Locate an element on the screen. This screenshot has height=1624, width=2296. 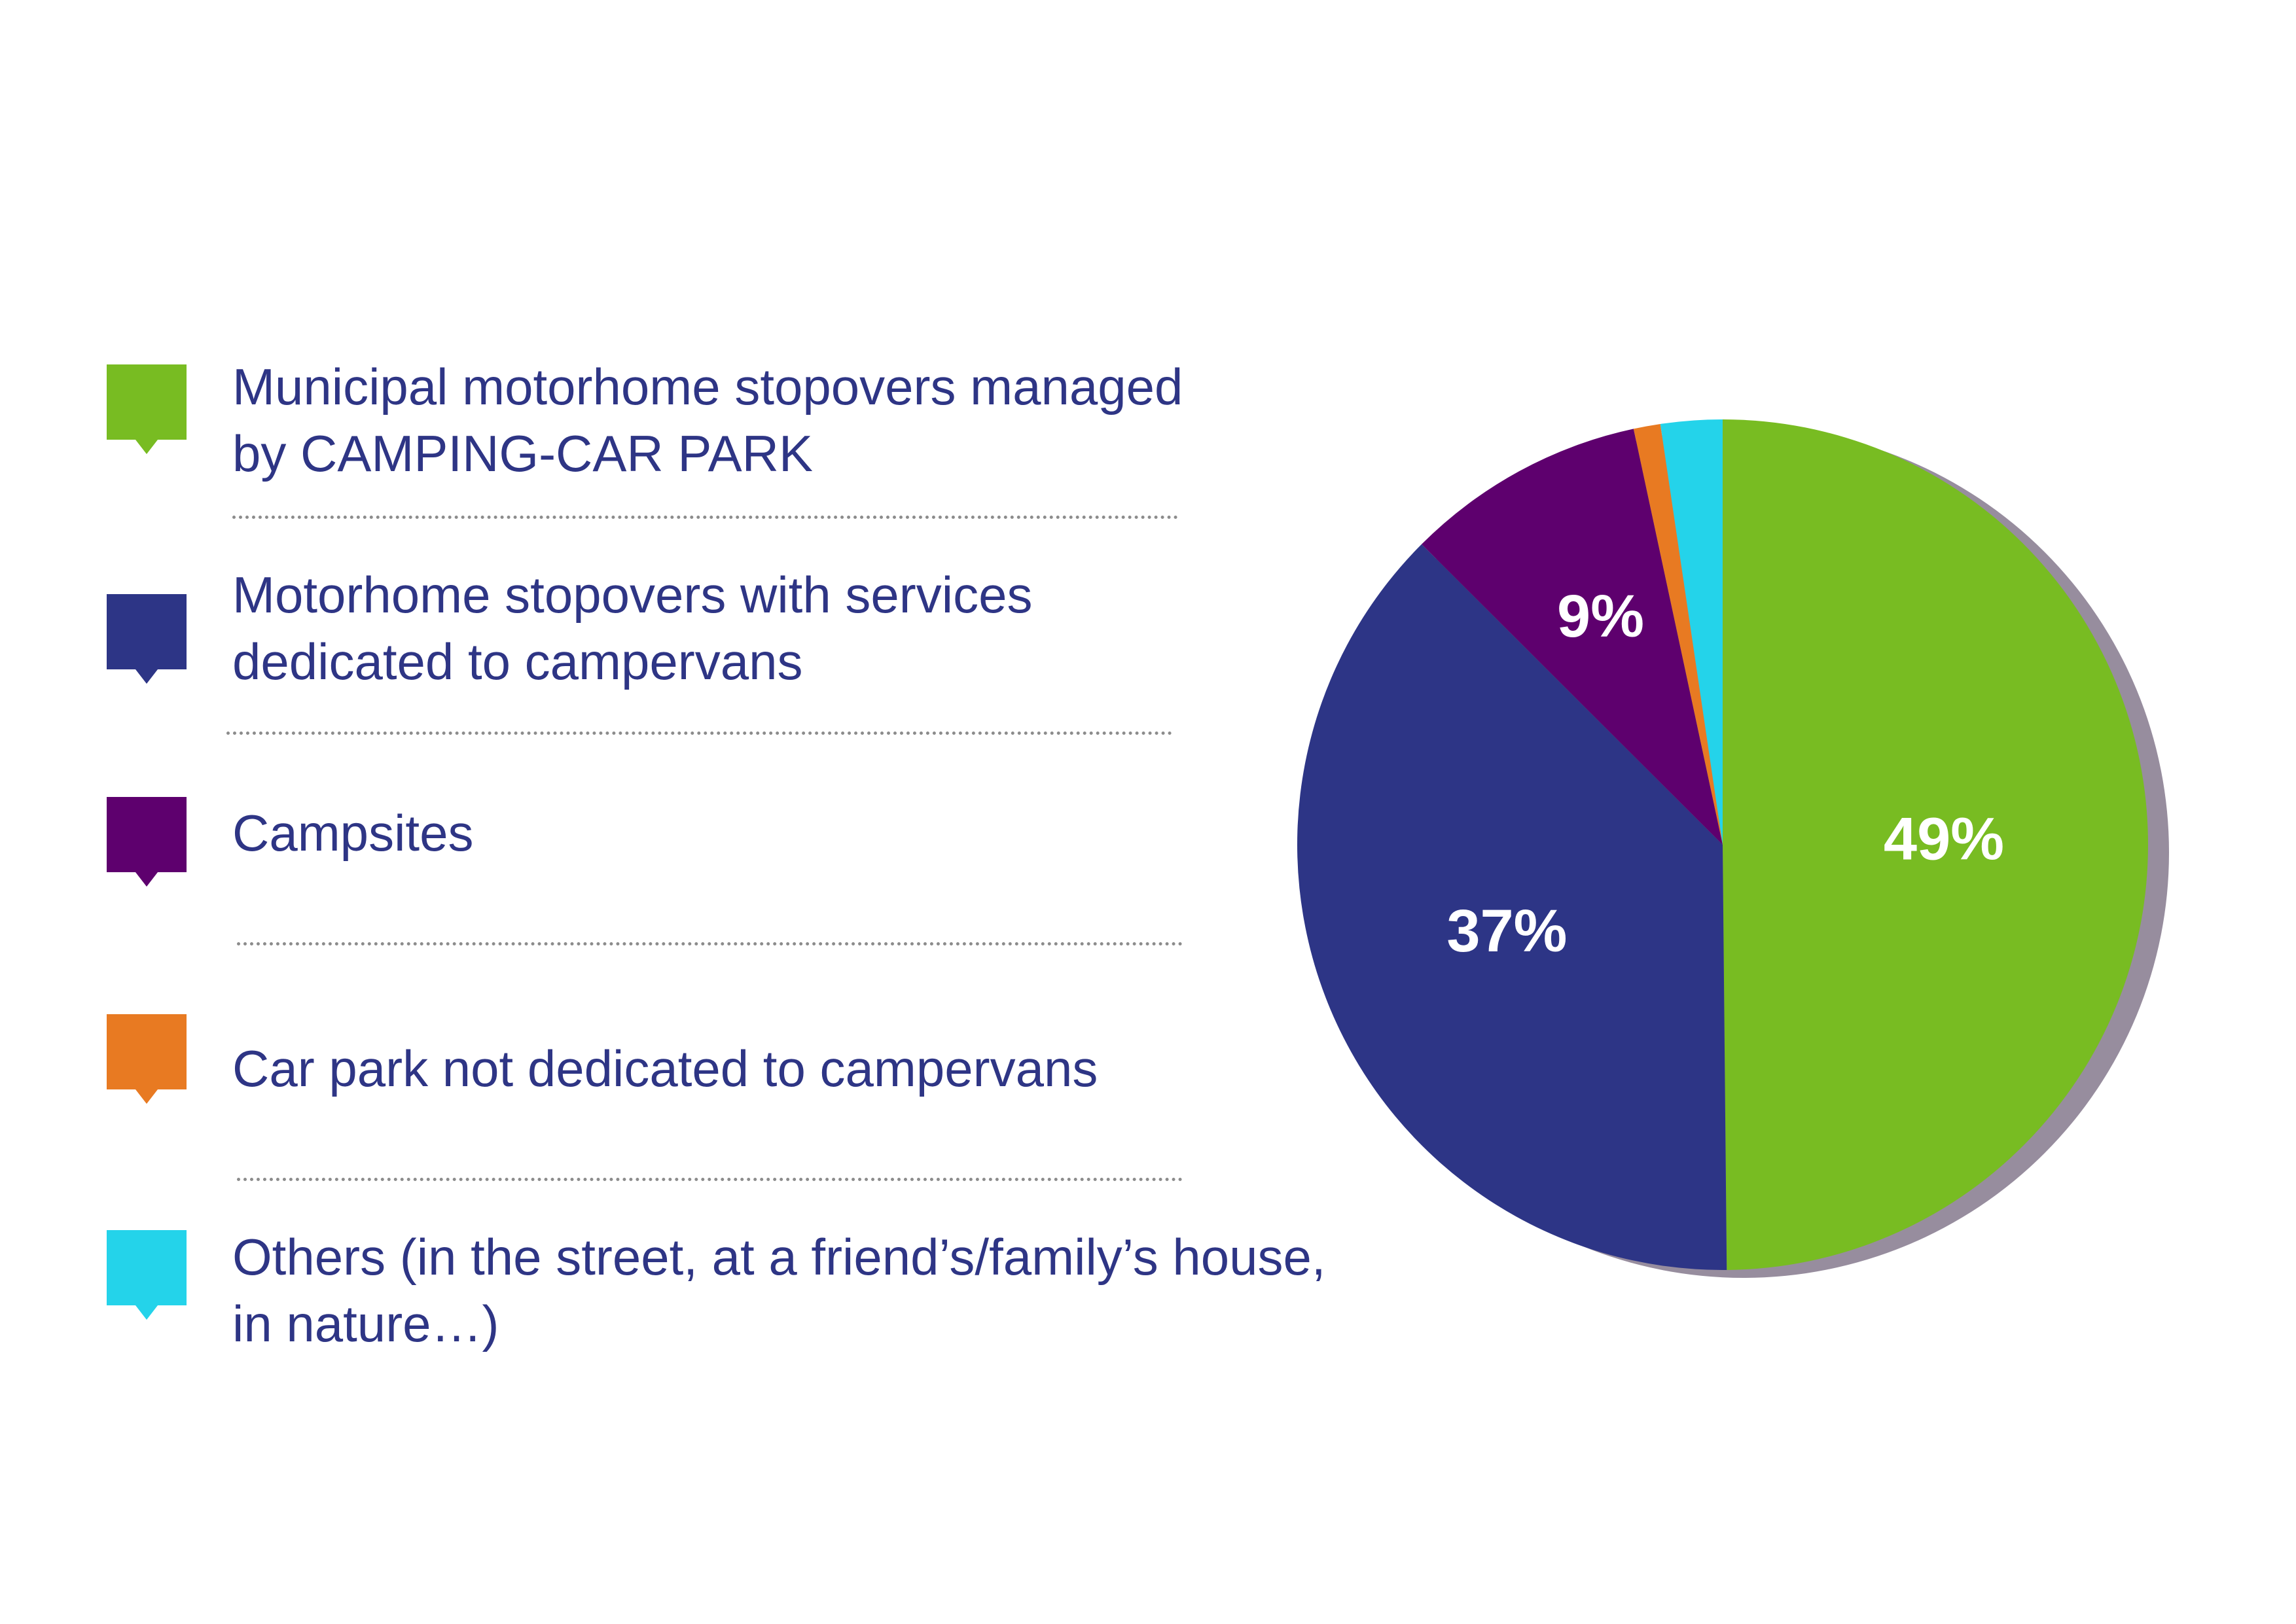
slice-label-campsites: 9% is located at coordinates (1600, 616).